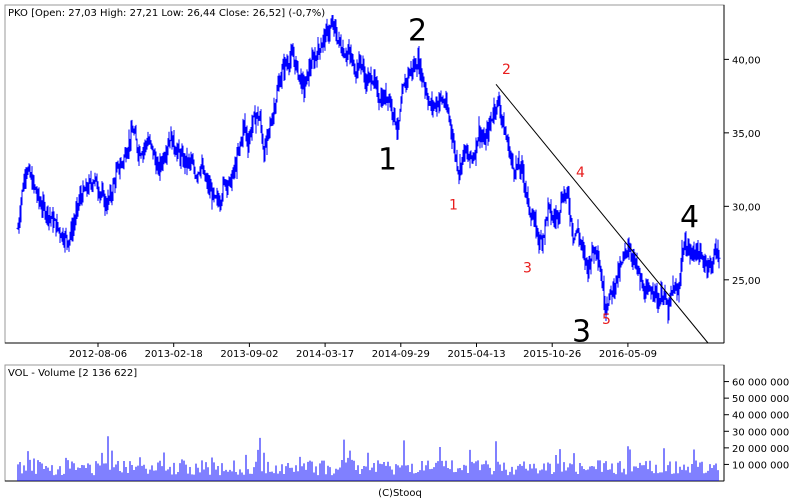 The image size is (800, 500). Describe the element at coordinates (760, 449) in the screenshot. I see `volume-y-tick-label: 20 000 000` at that location.